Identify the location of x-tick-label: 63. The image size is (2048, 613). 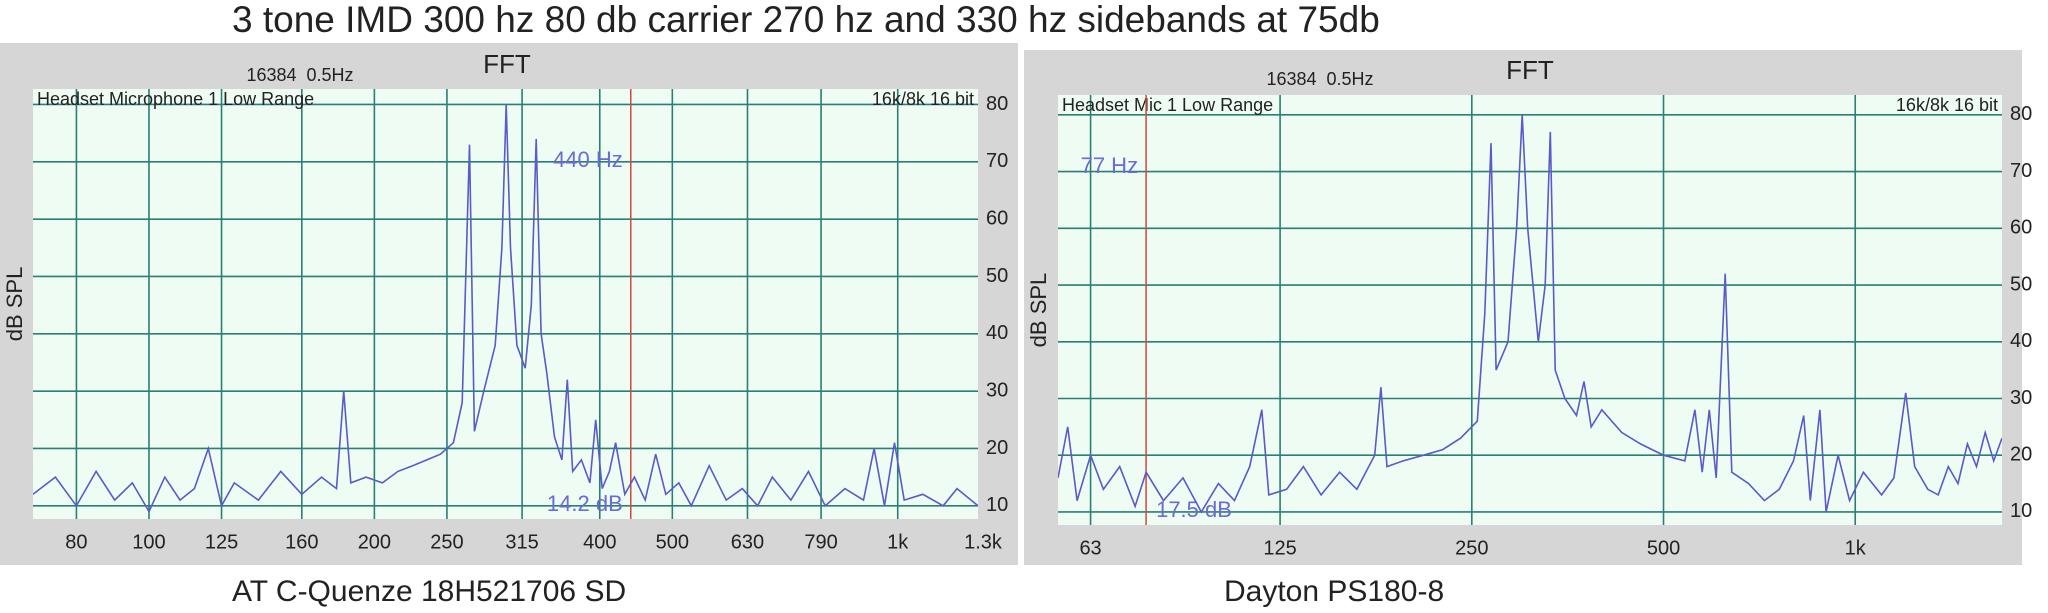
(1090, 548).